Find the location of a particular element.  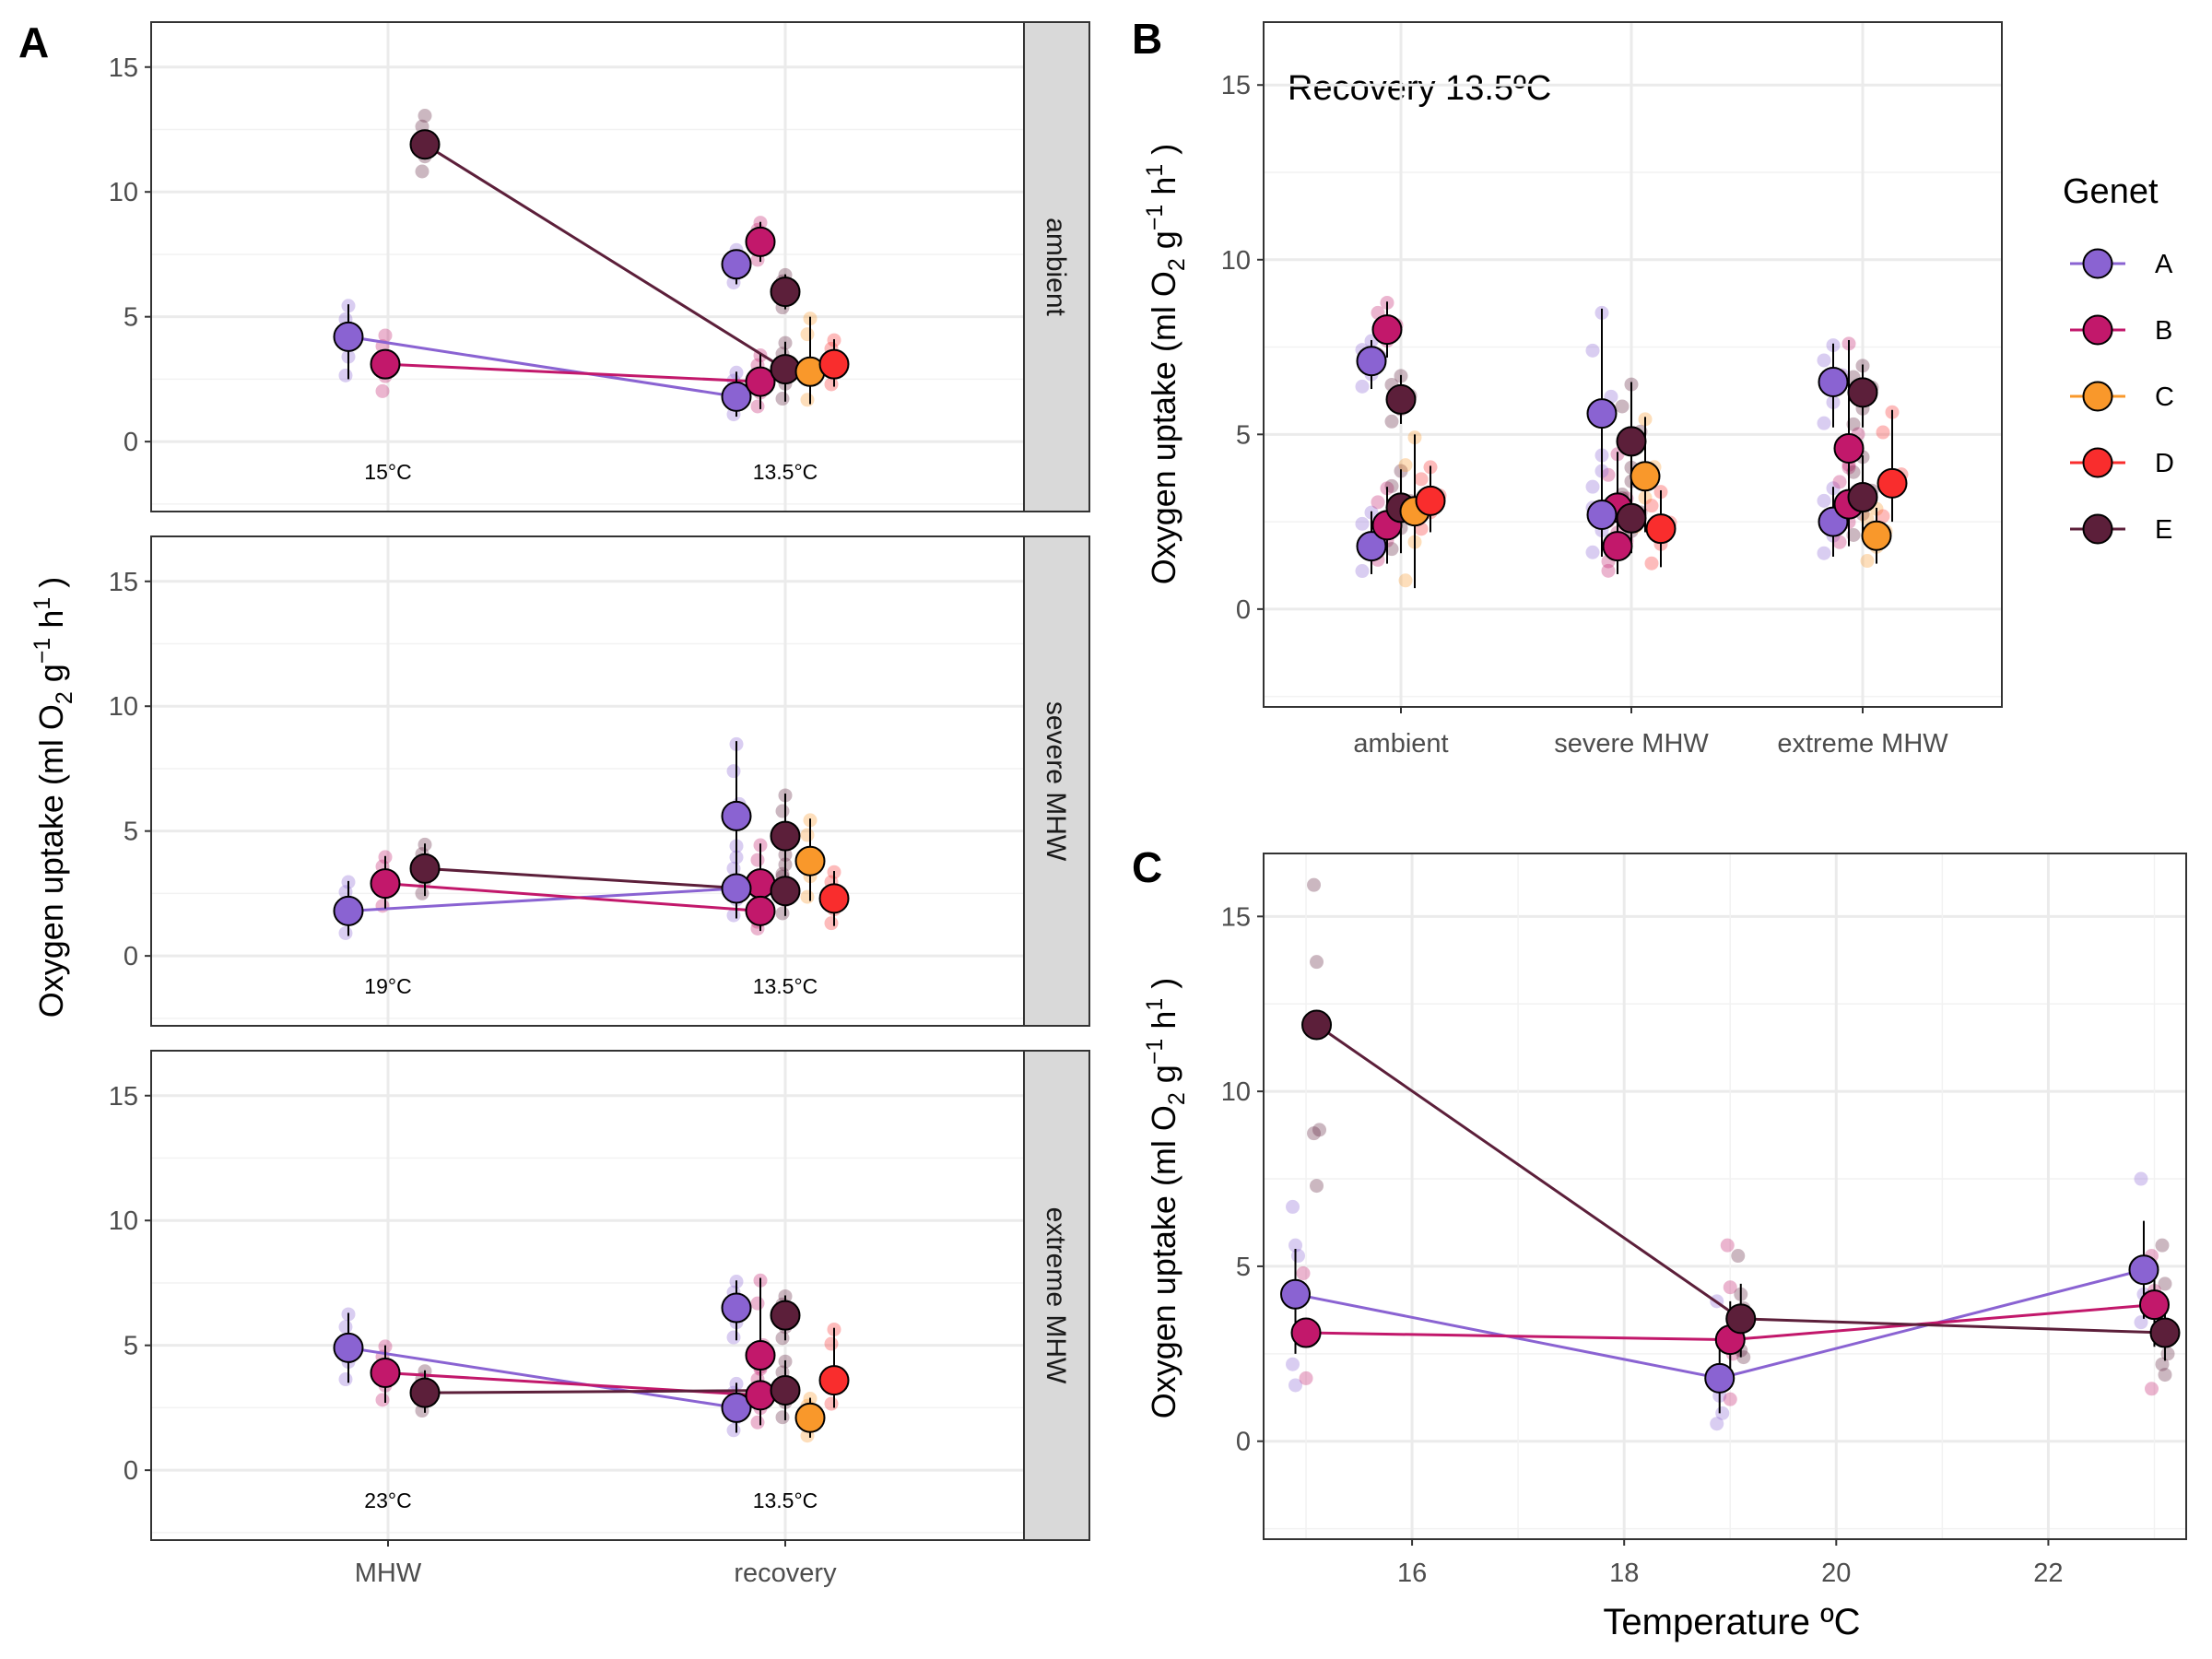

y-axis-title-a: Oxygen uptake (ml O2 g−1 h1 ) is located at coordinates (53, 797).